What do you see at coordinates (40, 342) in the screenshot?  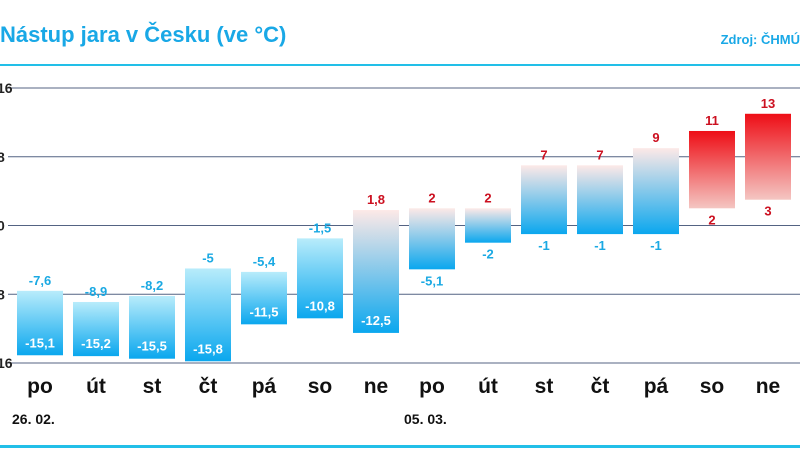 I see `low-value-label: -15,1` at bounding box center [40, 342].